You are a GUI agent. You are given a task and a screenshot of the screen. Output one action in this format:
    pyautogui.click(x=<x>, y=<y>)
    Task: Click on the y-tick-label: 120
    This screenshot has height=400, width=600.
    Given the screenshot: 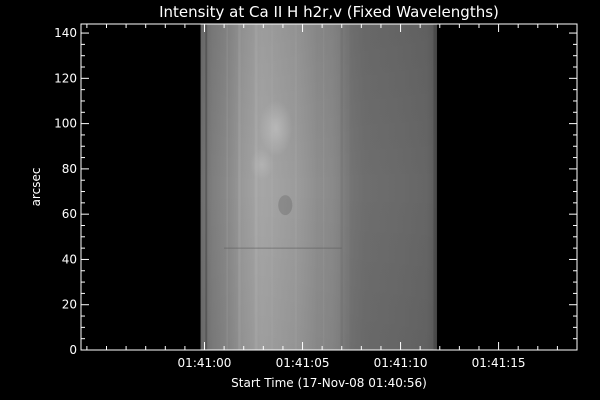 What is the action you would take?
    pyautogui.click(x=65, y=78)
    